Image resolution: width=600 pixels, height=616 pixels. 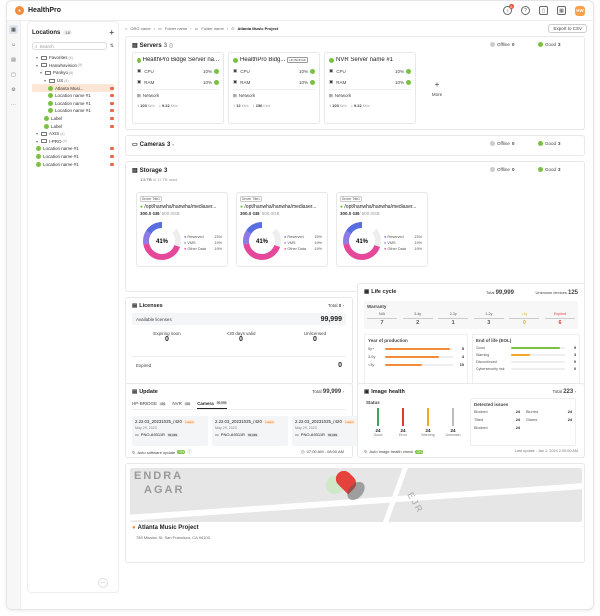 I want to click on network-label: Network, so click(x=247, y=95).